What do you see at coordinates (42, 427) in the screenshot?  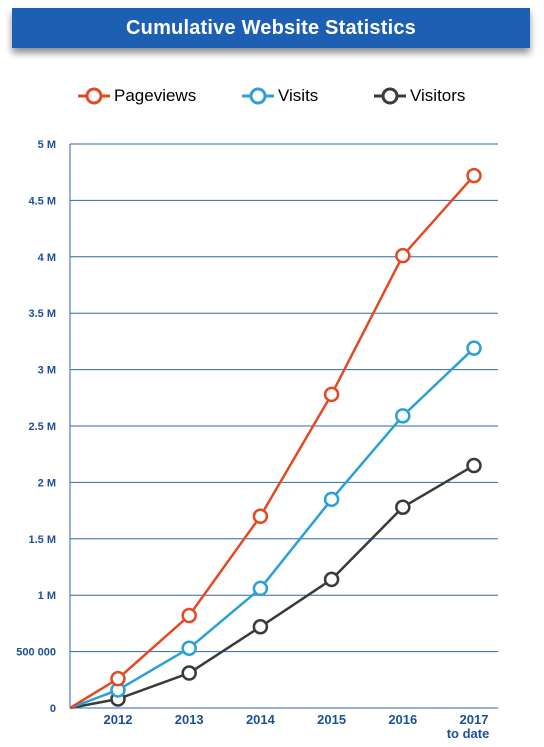 I see `y-tick-label: 2.5 M` at bounding box center [42, 427].